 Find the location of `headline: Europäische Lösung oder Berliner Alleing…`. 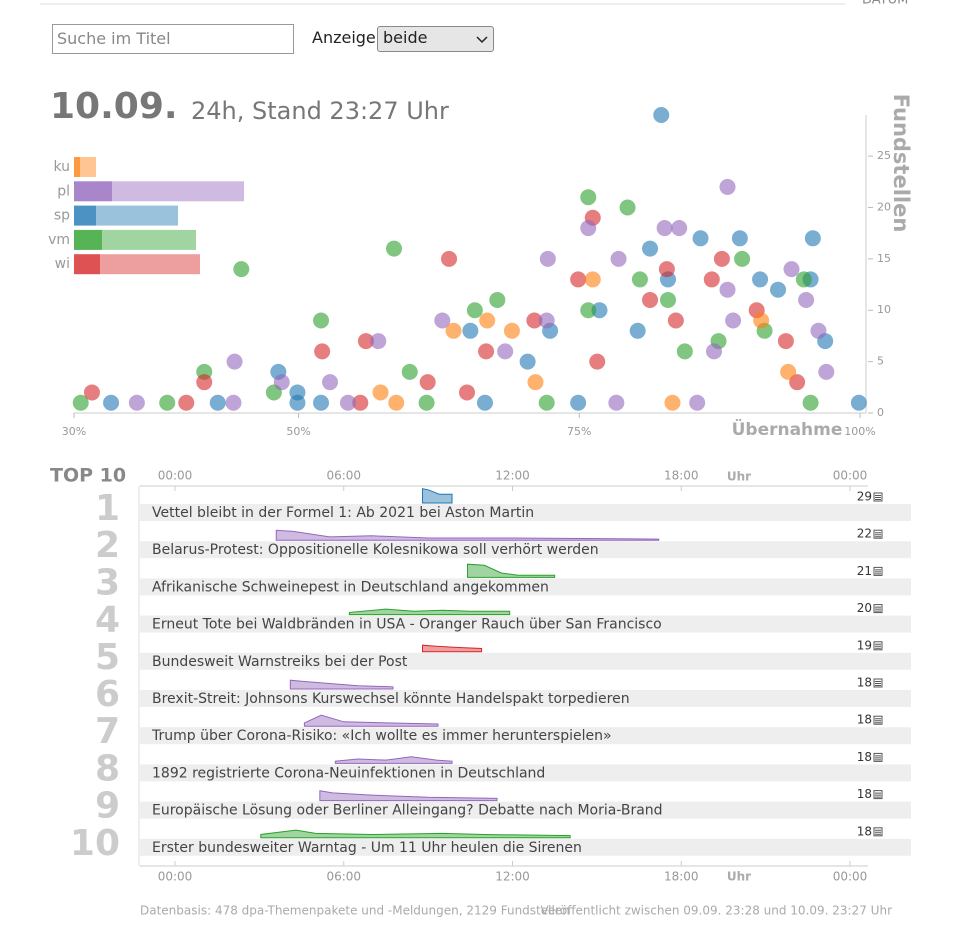

headline: Europäische Lösung oder Berliner Alleing… is located at coordinates (407, 811).